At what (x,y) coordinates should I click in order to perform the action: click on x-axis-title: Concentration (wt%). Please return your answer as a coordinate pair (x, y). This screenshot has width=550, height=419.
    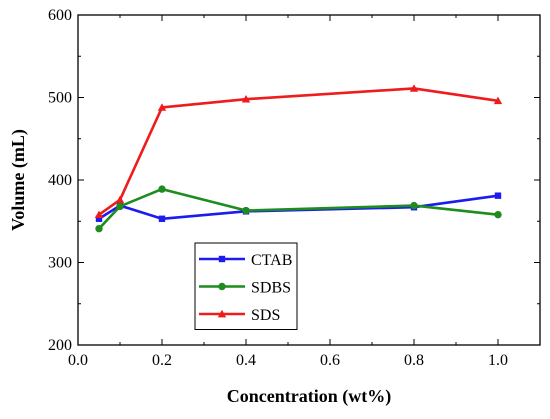
    Looking at the image, I should click on (309, 396).